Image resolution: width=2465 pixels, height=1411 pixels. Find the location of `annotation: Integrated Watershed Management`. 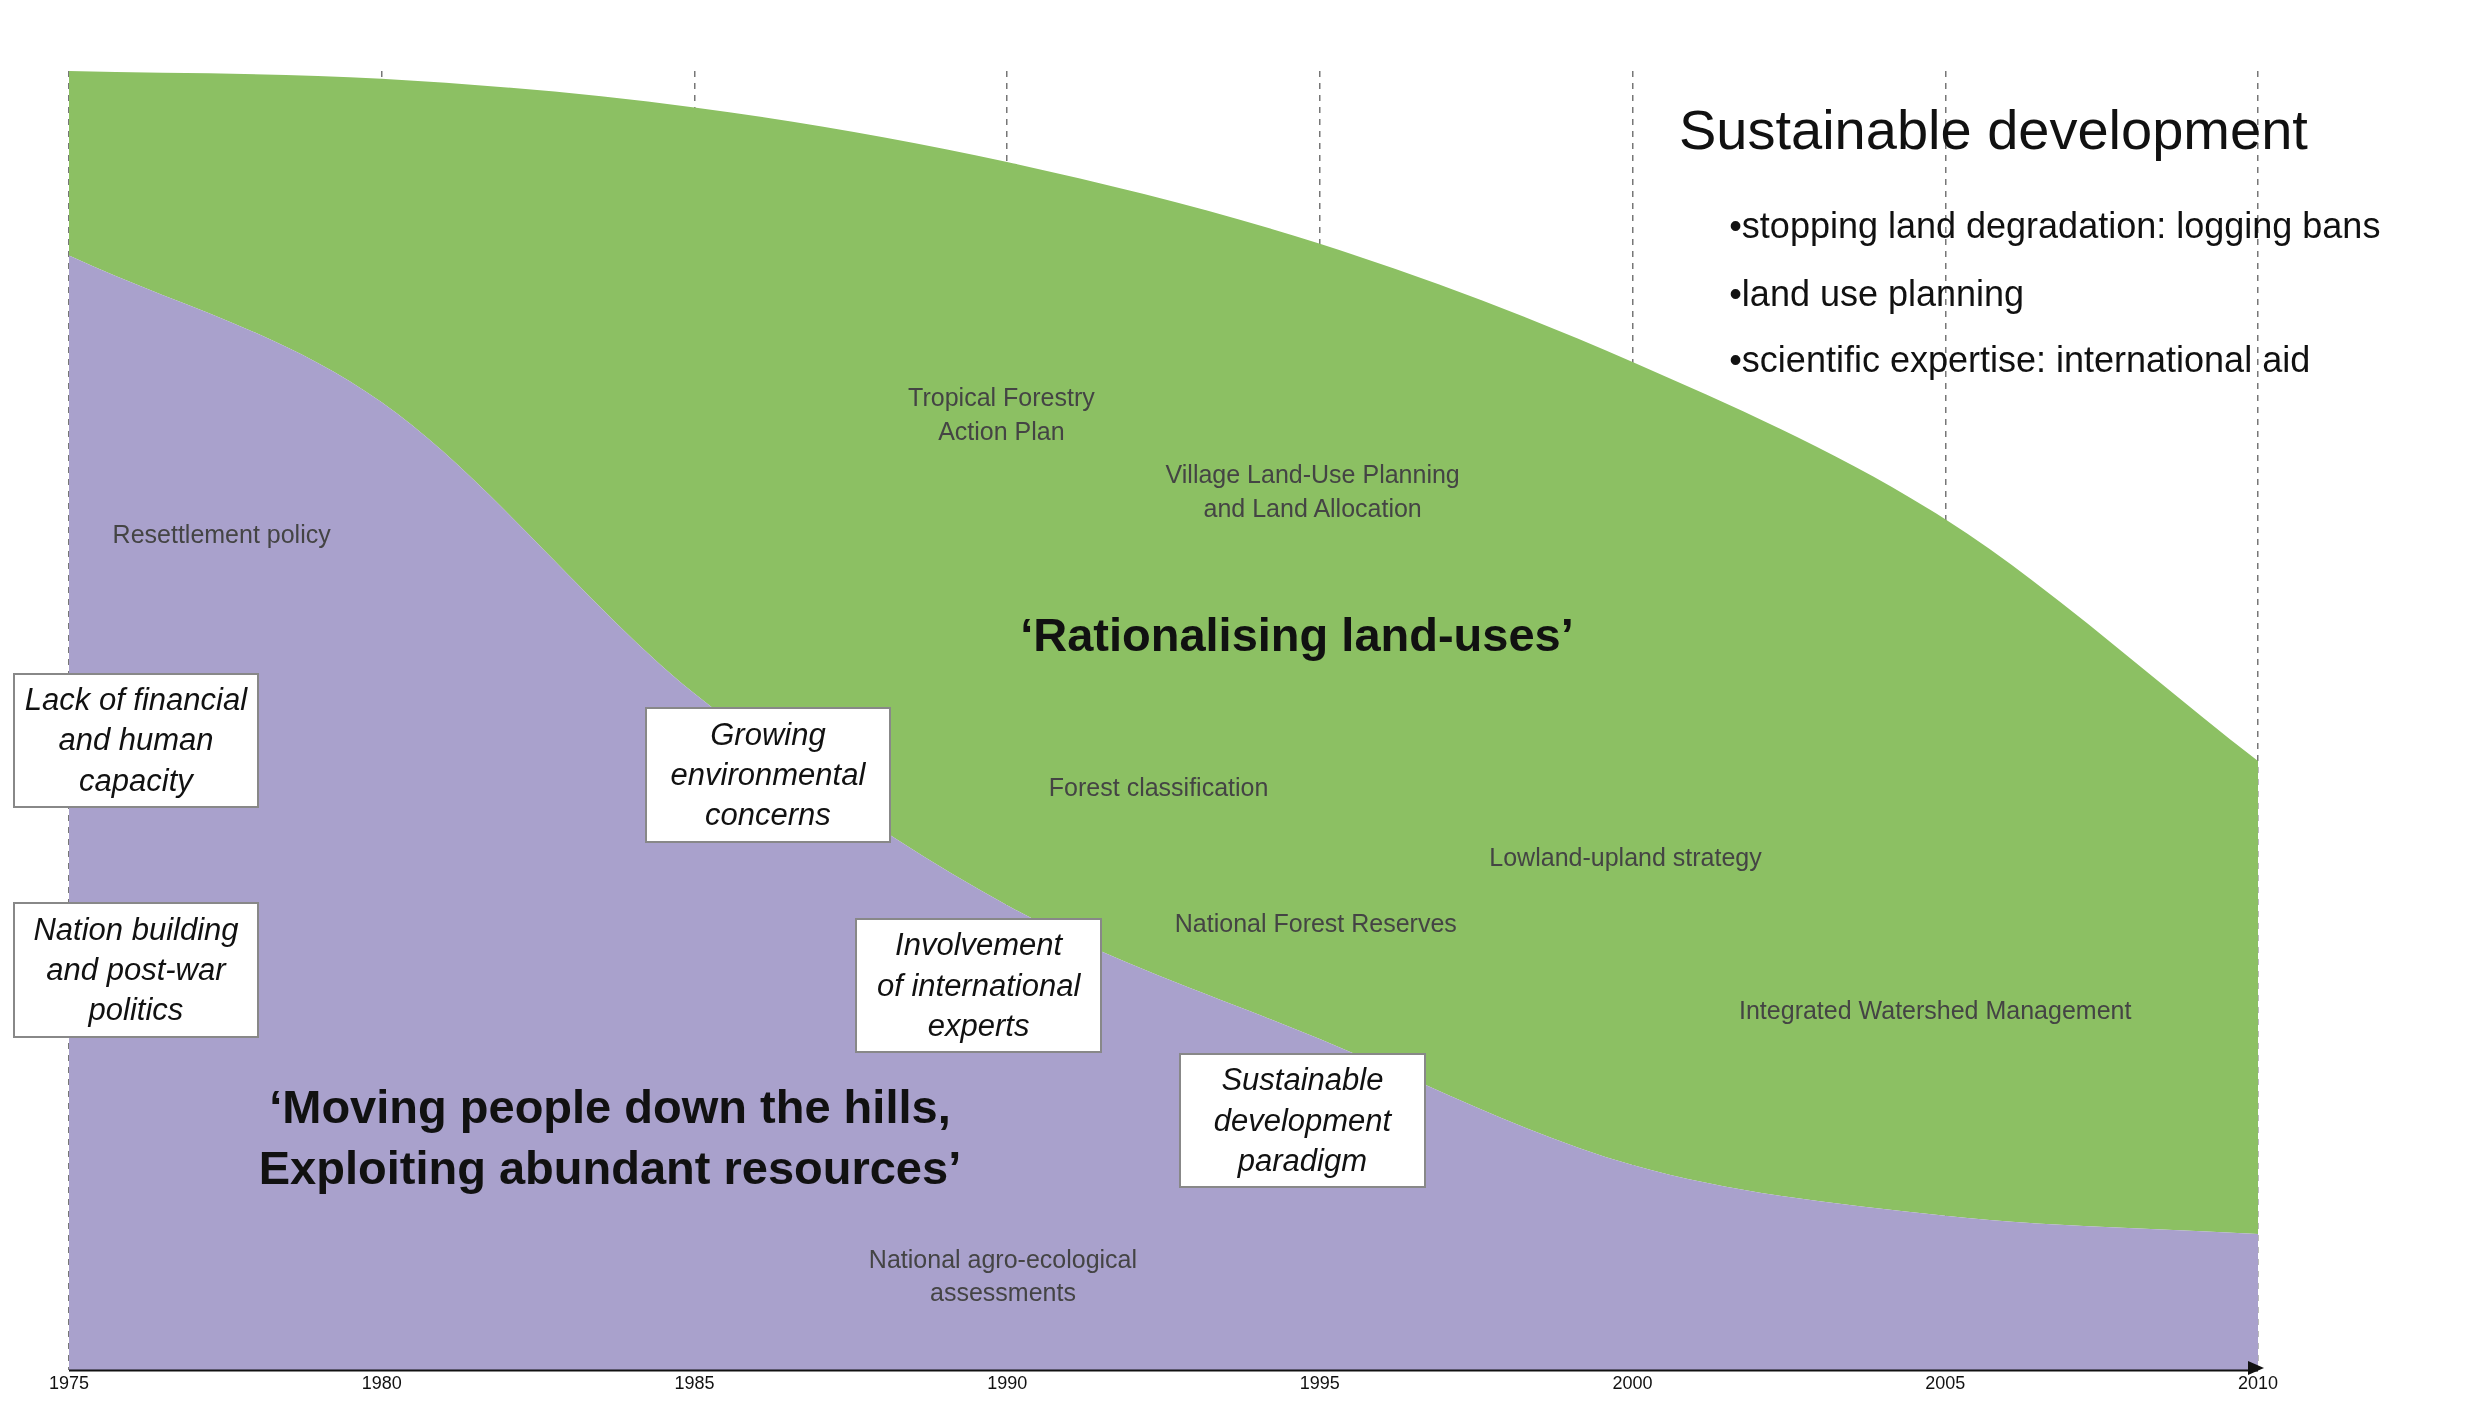

annotation: Integrated Watershed Management is located at coordinates (1935, 1010).